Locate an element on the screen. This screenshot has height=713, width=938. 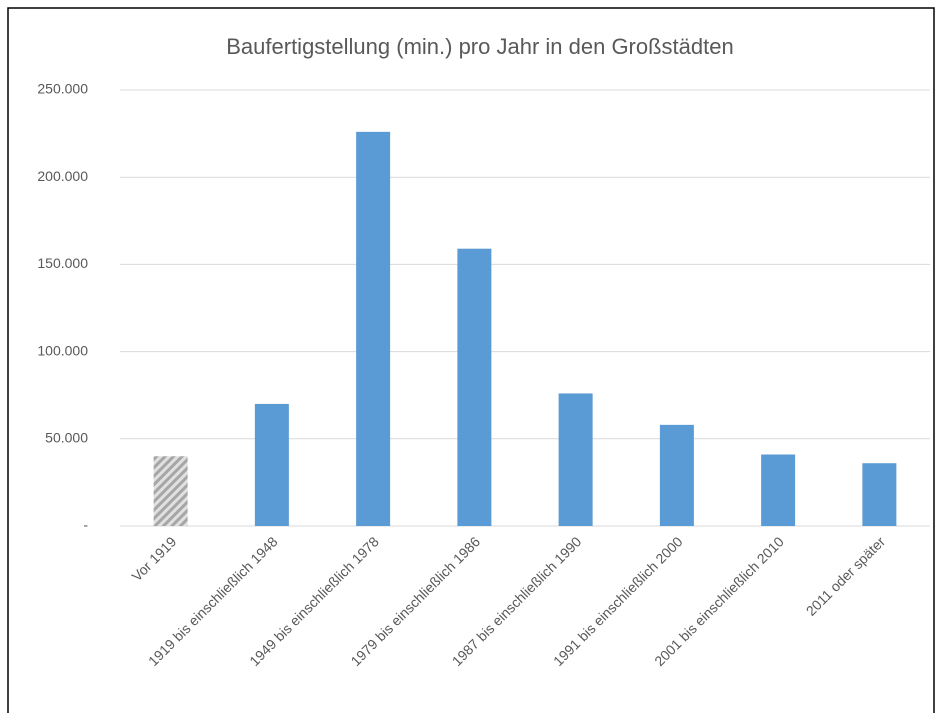
y-tick-label: - is located at coordinates (85, 525).